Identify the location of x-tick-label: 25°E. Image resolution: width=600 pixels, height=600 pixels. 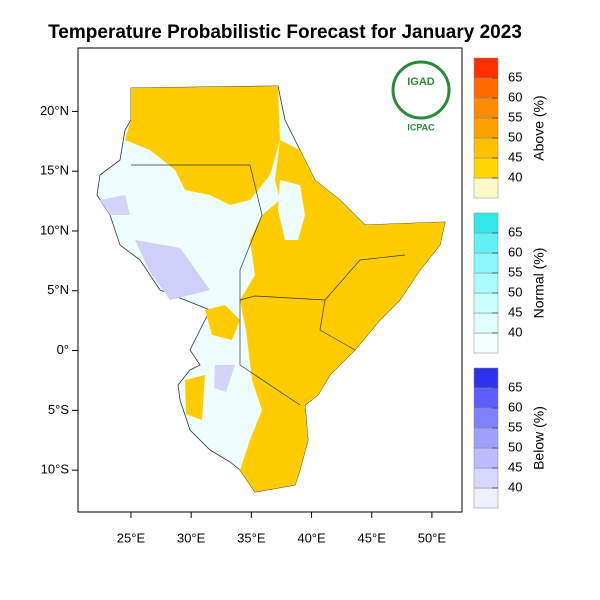
(131, 537).